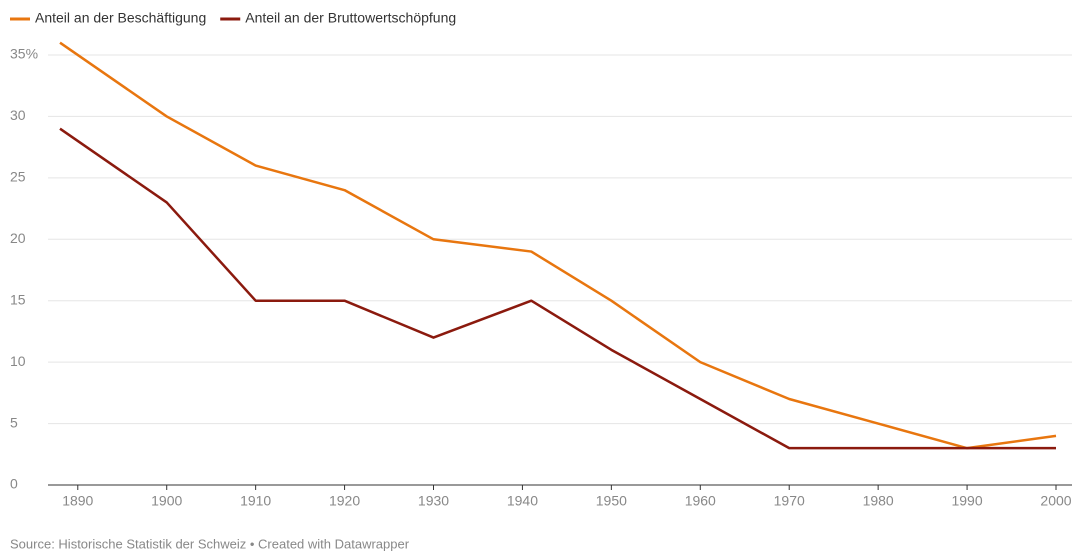  I want to click on y-tick-label: 20, so click(18, 238).